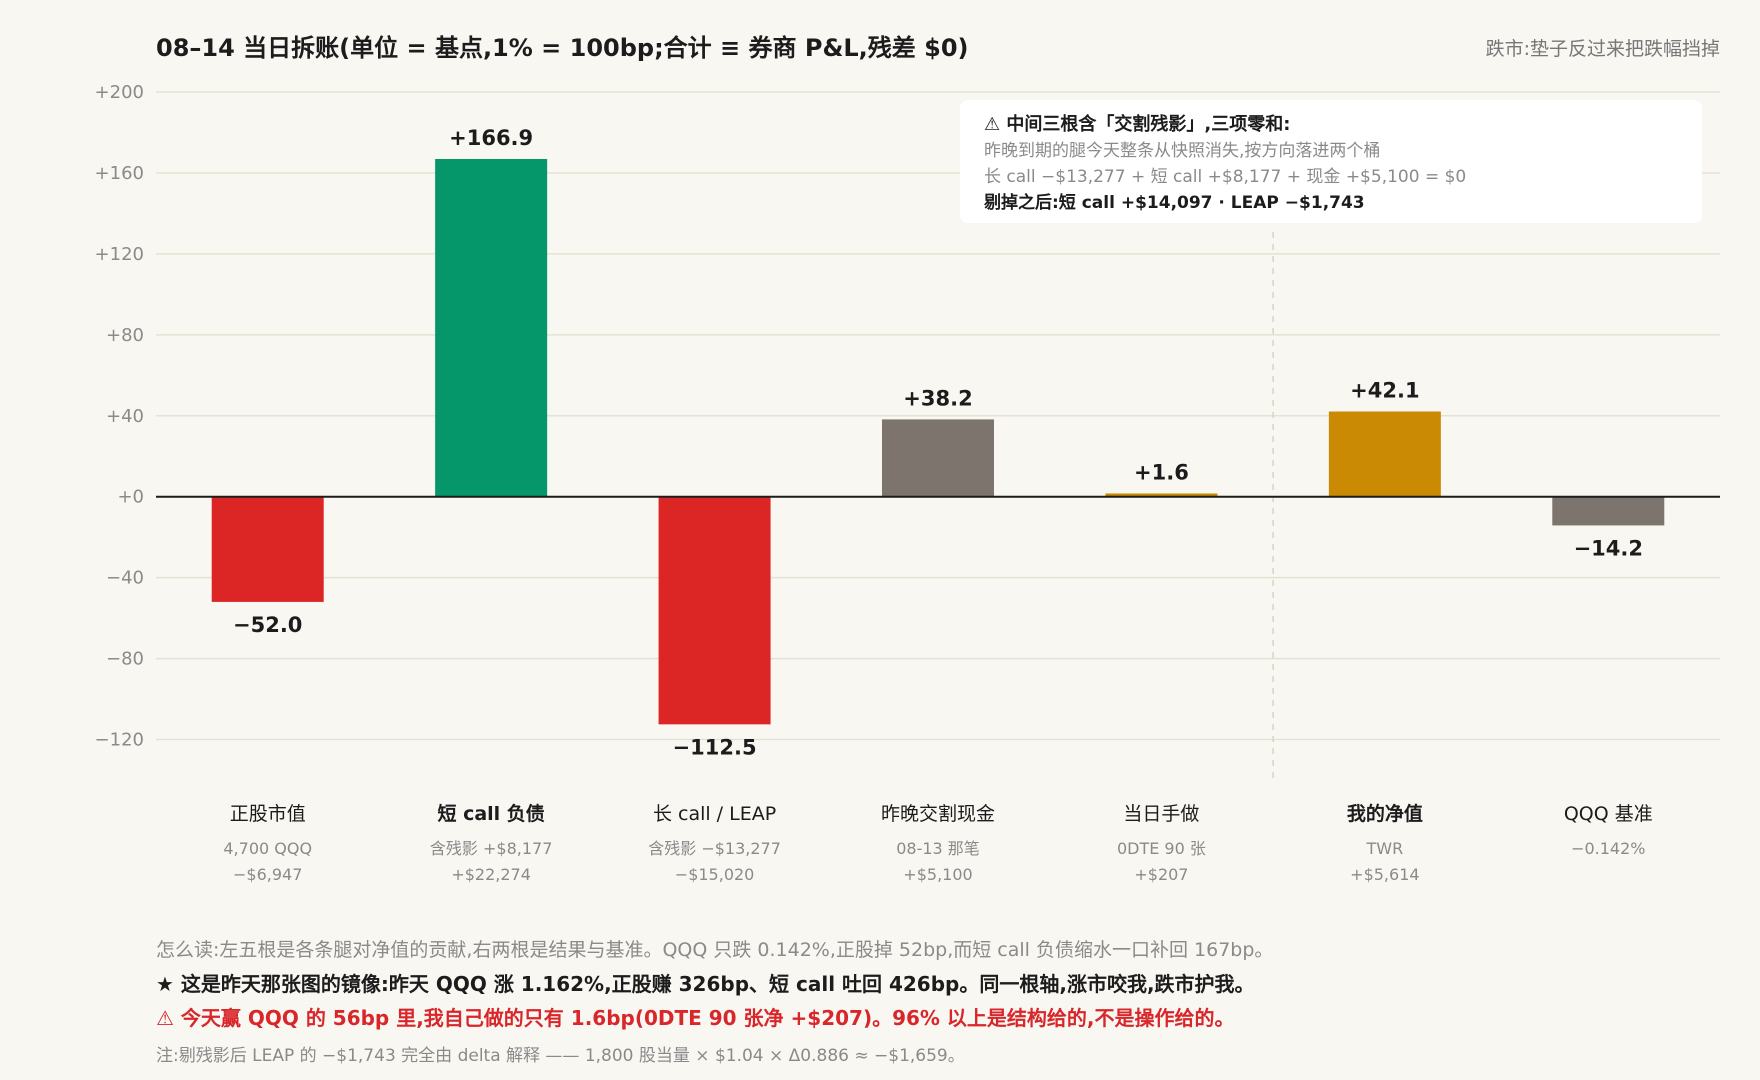 The image size is (1760, 1080). Describe the element at coordinates (1608, 548) in the screenshot. I see `data-label: −14.2` at that location.